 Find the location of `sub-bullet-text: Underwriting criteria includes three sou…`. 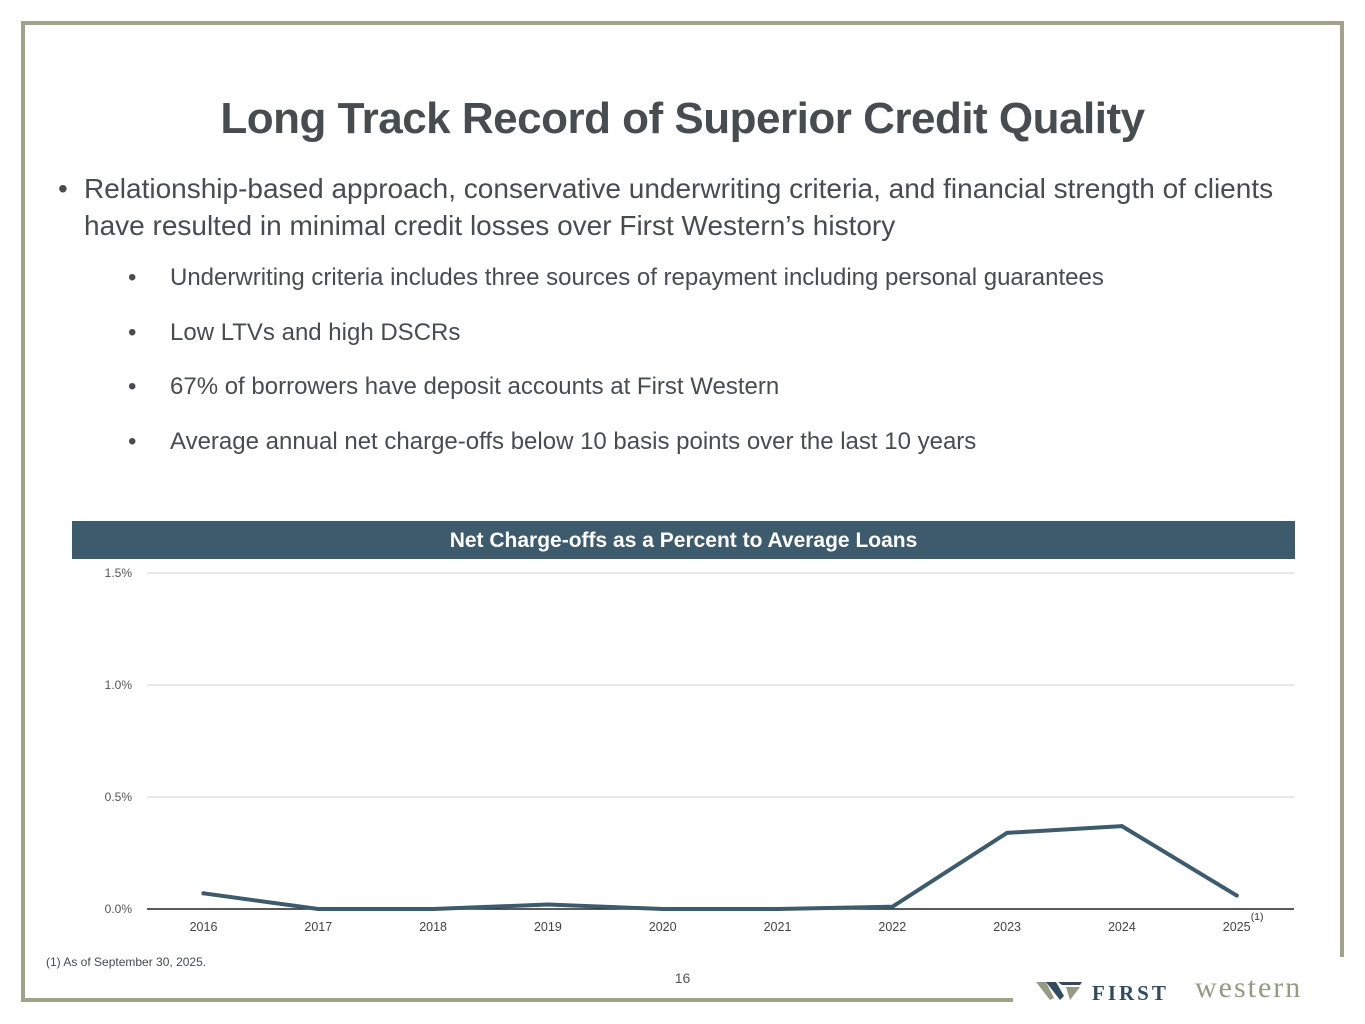

sub-bullet-text: Underwriting criteria includes three sou… is located at coordinates (637, 277).